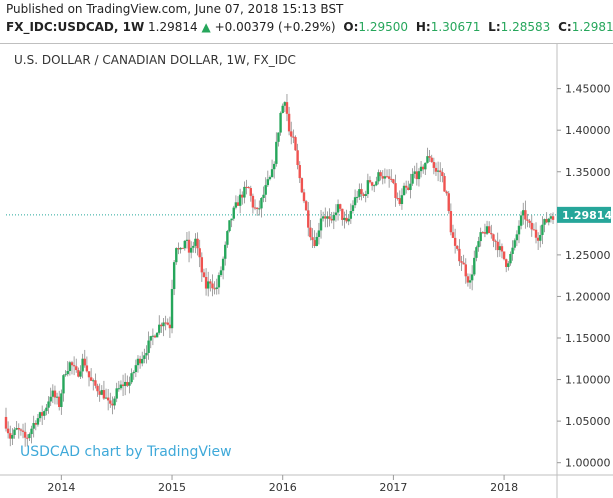 Image resolution: width=613 pixels, height=498 pixels. Describe the element at coordinates (393, 487) in the screenshot. I see `x-tick-label: 2017` at that location.